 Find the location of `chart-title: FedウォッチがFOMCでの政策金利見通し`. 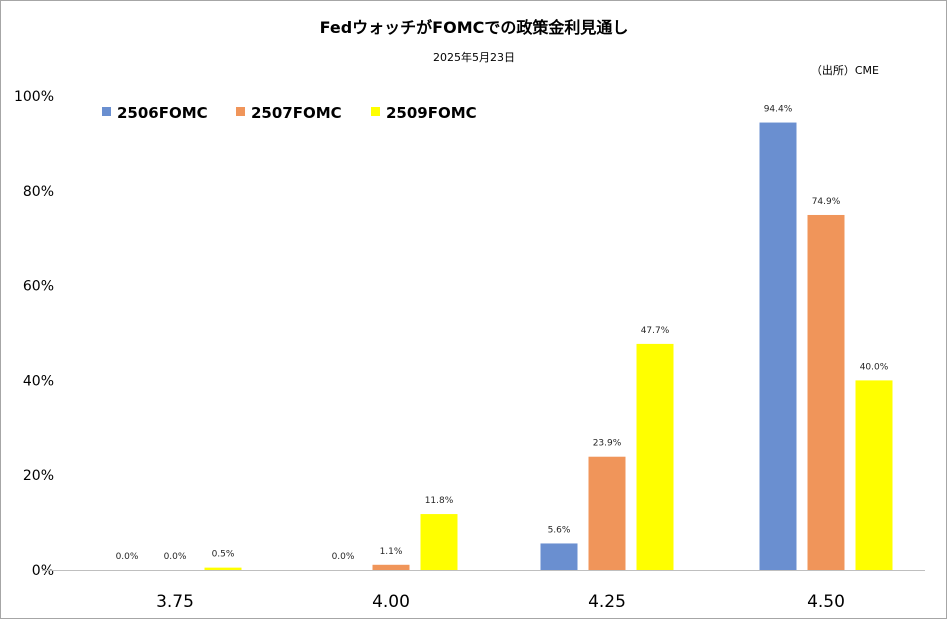

chart-title: FedウォッチがFOMCでの政策金利見通し is located at coordinates (474, 27).